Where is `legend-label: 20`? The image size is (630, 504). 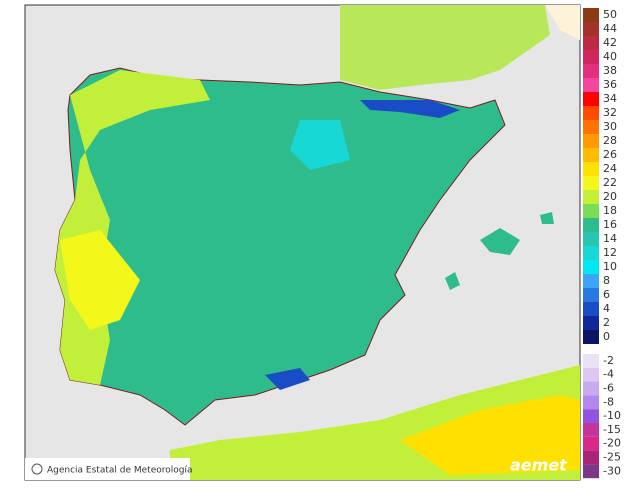 legend-label: 20 is located at coordinates (610, 196).